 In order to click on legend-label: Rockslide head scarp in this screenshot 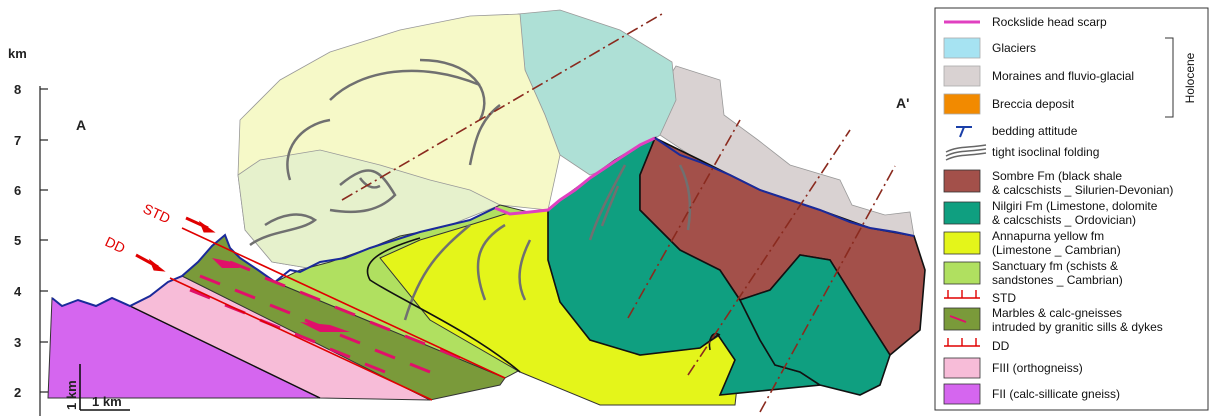, I will do `click(1049, 22)`.